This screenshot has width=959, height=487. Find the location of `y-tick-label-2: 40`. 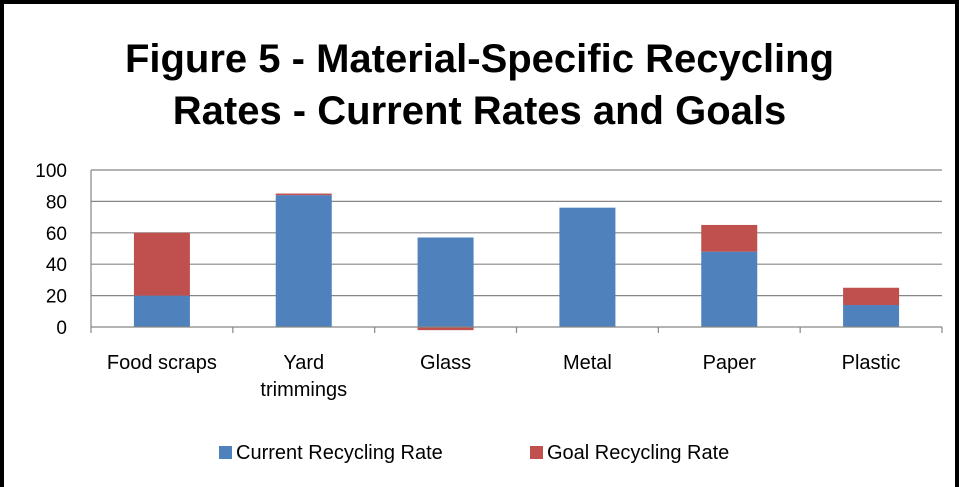

y-tick-label-2: 40 is located at coordinates (56, 265).